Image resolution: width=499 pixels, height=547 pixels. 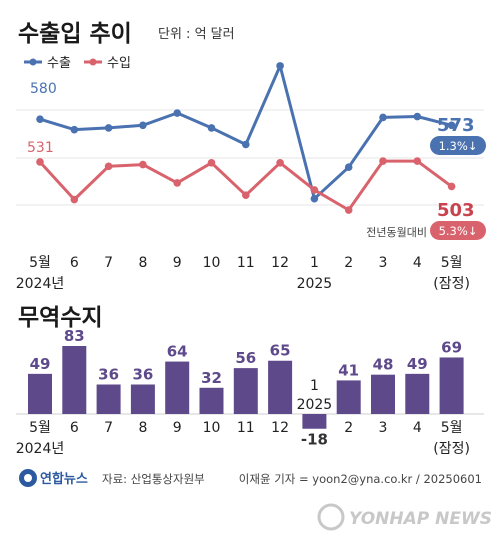 I want to click on change-caption: 전년동월대비, so click(x=396, y=232).